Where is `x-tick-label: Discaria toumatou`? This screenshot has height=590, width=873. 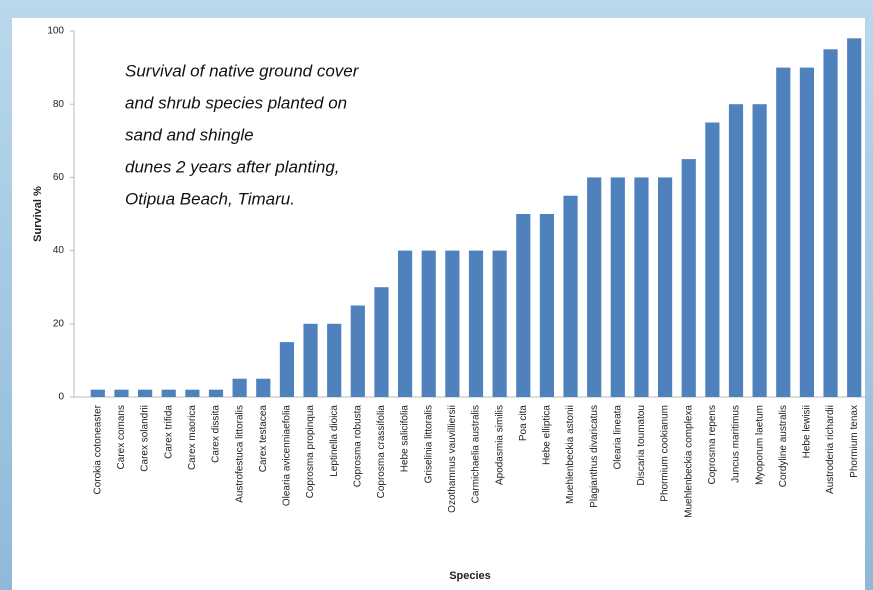 x-tick-label: Discaria toumatou is located at coordinates (641, 445).